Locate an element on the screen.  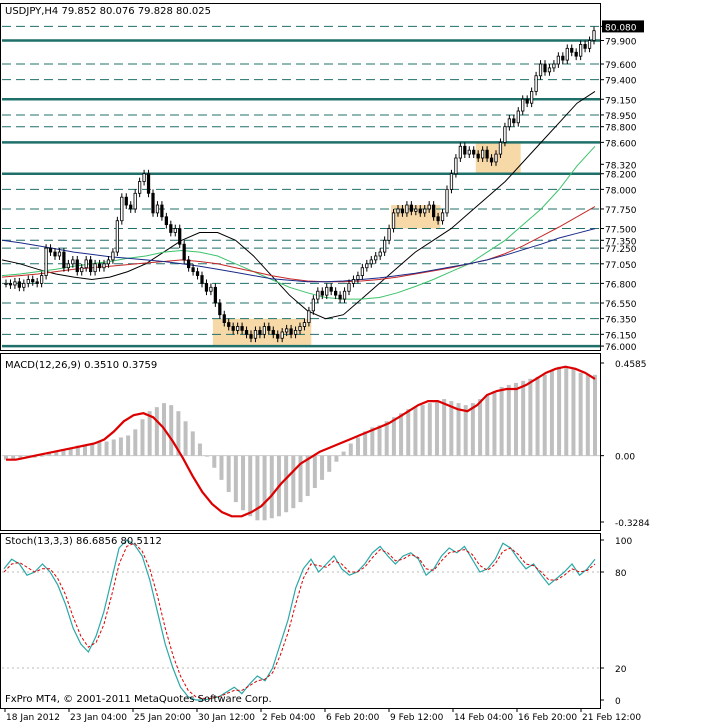
symbol-label: USDJPY,H4 79.852 80.076 79.828 80.025 is located at coordinates (108, 11).